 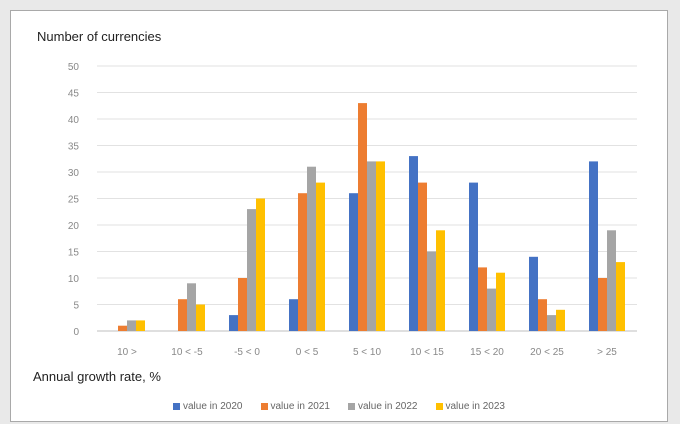 I want to click on y-tick-label: 15, so click(x=74, y=253).